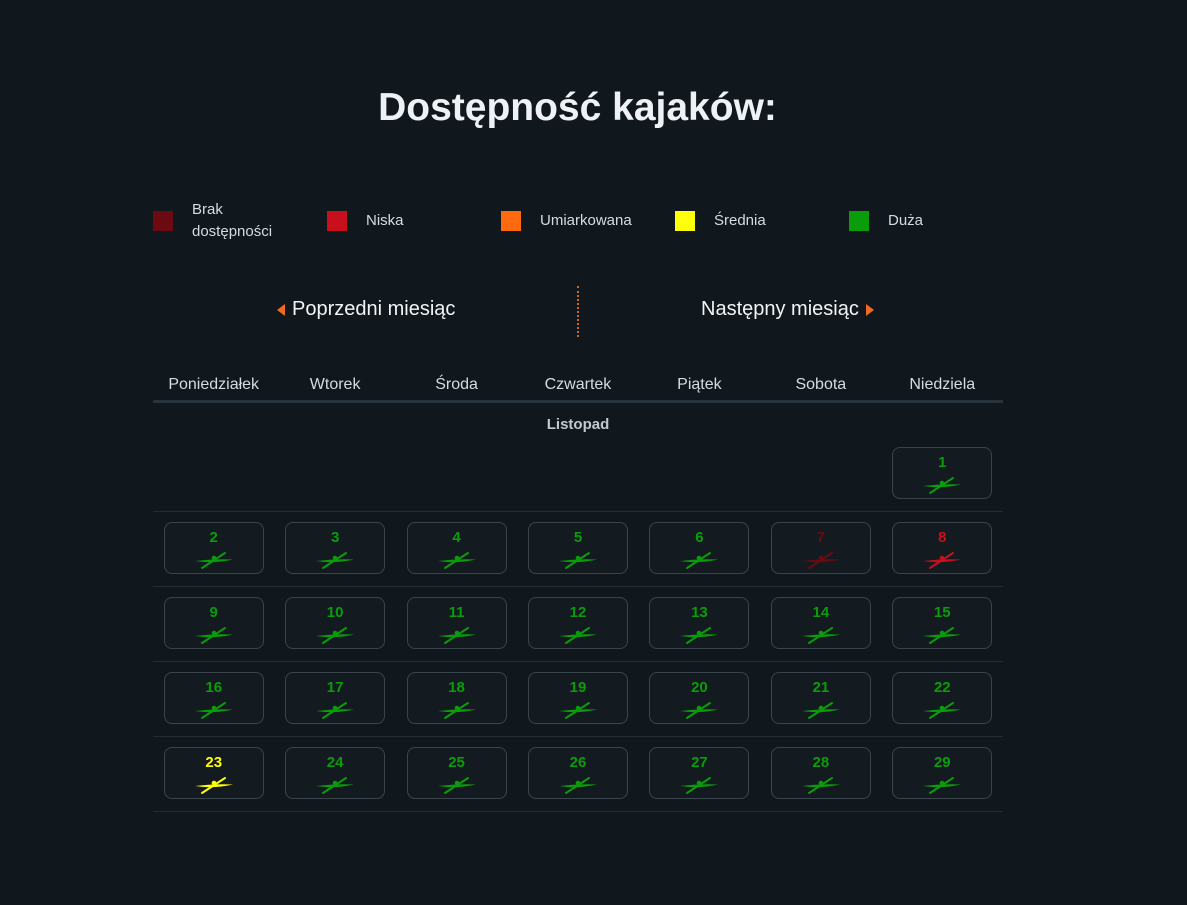 The height and width of the screenshot is (905, 1187). Describe the element at coordinates (578, 698) in the screenshot. I see `day-cell: 19` at that location.